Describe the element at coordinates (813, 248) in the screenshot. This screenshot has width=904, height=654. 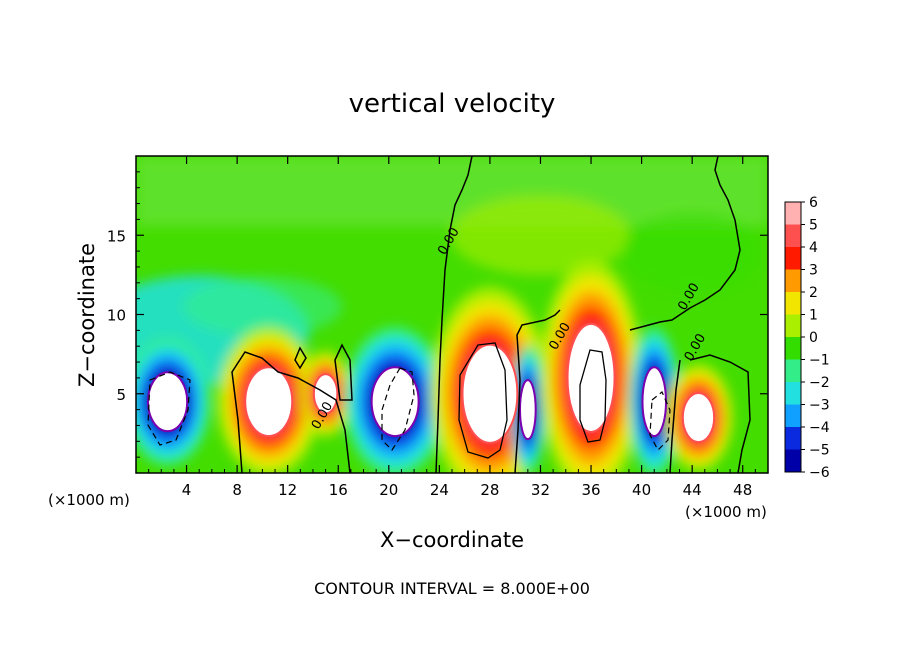
I see `colorbar-label: 4` at that location.